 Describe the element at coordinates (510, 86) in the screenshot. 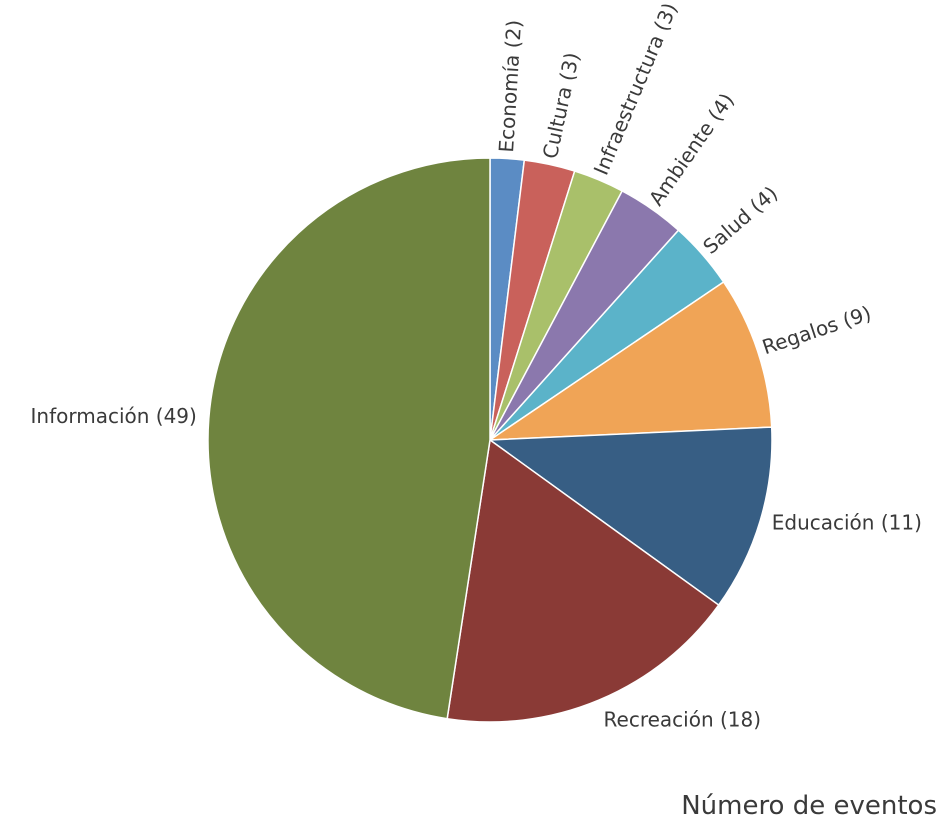

I see `pie-label-economía: Economía (2)` at that location.